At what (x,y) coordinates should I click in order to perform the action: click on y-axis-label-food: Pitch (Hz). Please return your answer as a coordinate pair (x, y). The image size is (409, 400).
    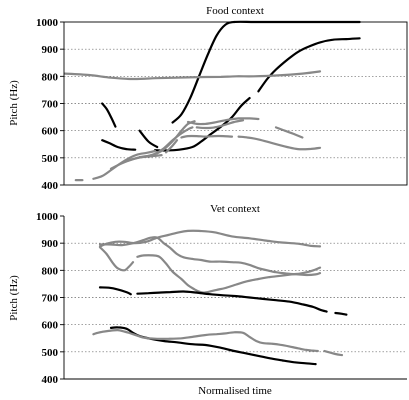
    Looking at the image, I should click on (14, 103).